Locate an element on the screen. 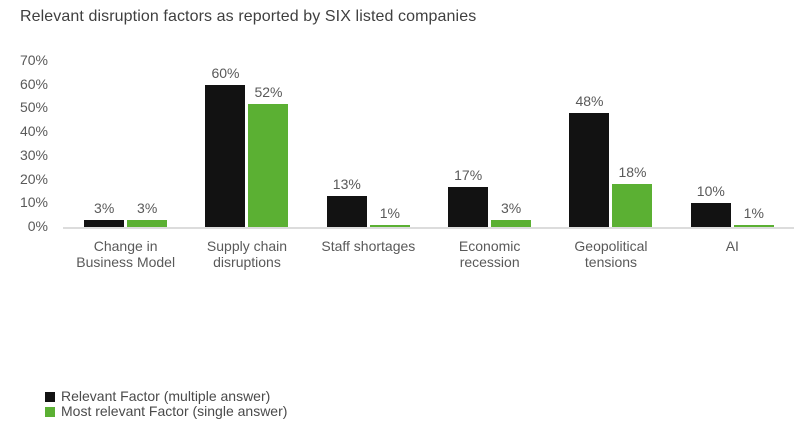 Image resolution: width=800 pixels, height=426 pixels. bar-most-relevant-factor: 52% is located at coordinates (268, 155).